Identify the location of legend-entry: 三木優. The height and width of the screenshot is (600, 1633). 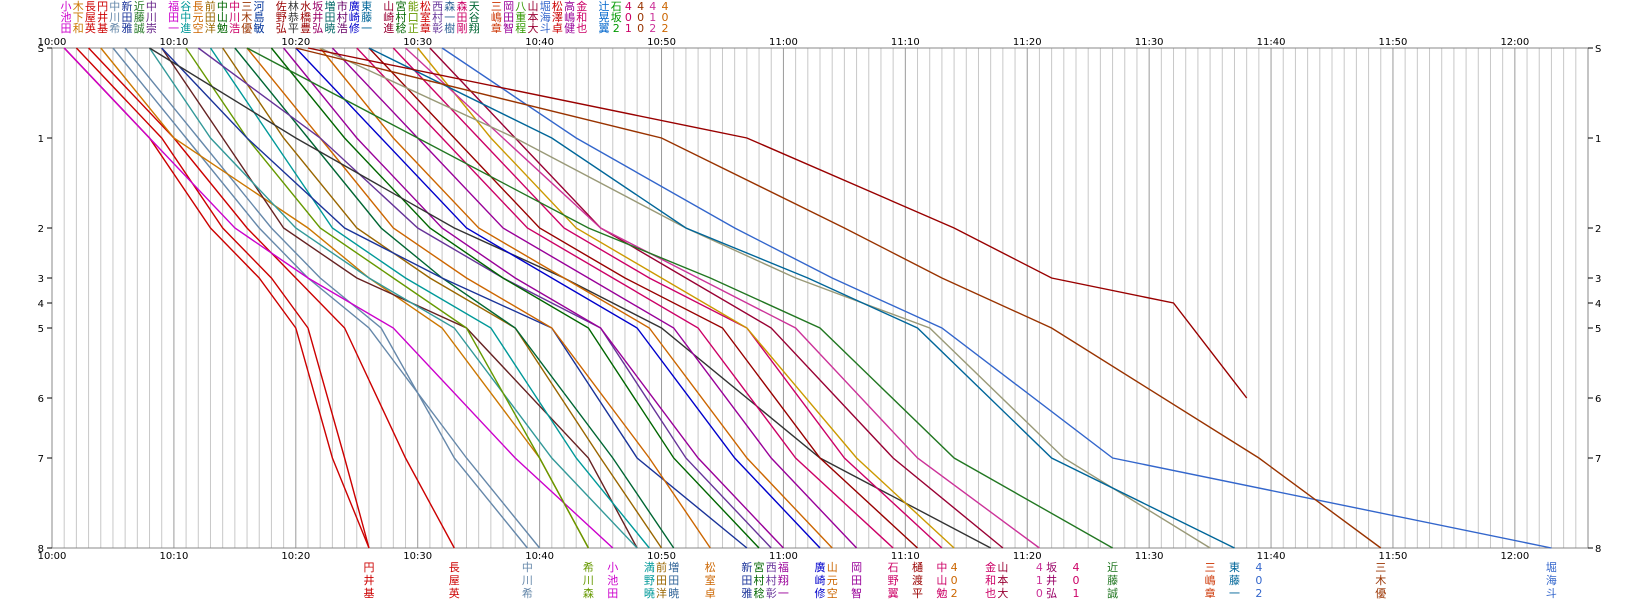
(247, 17).